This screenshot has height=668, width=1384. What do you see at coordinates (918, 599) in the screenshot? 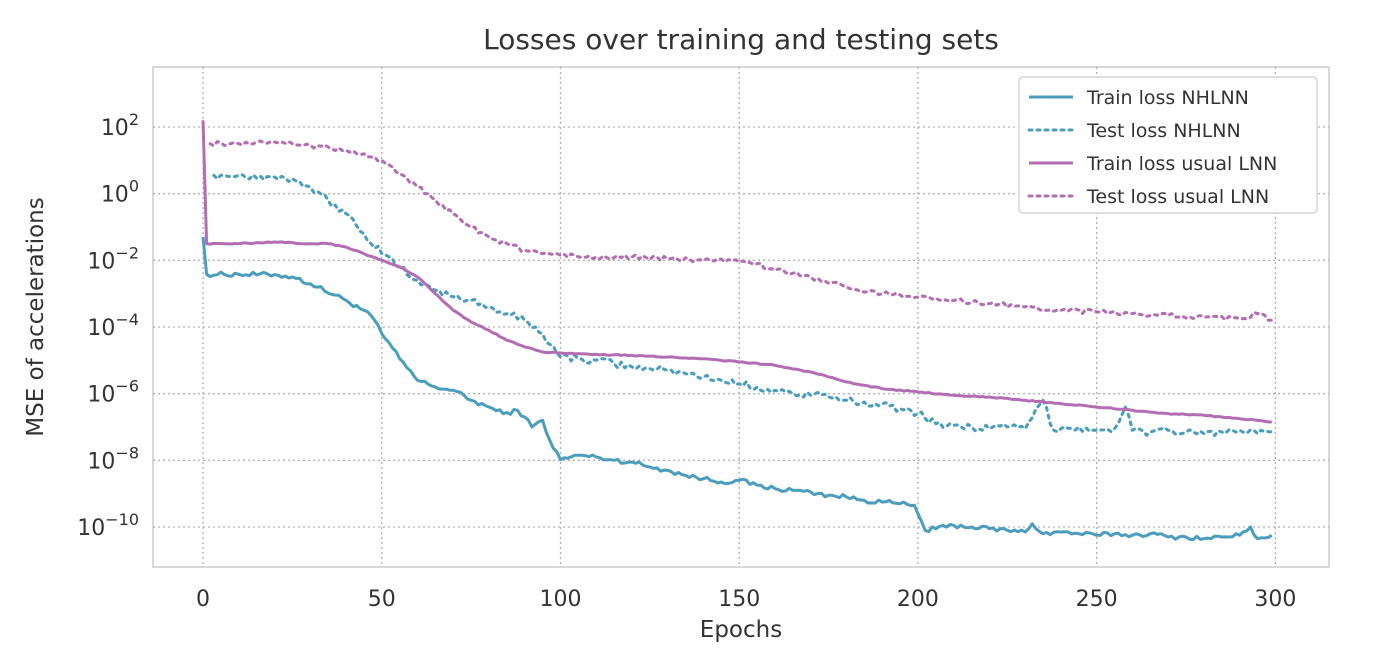
I see `x-tick-label: 200` at bounding box center [918, 599].